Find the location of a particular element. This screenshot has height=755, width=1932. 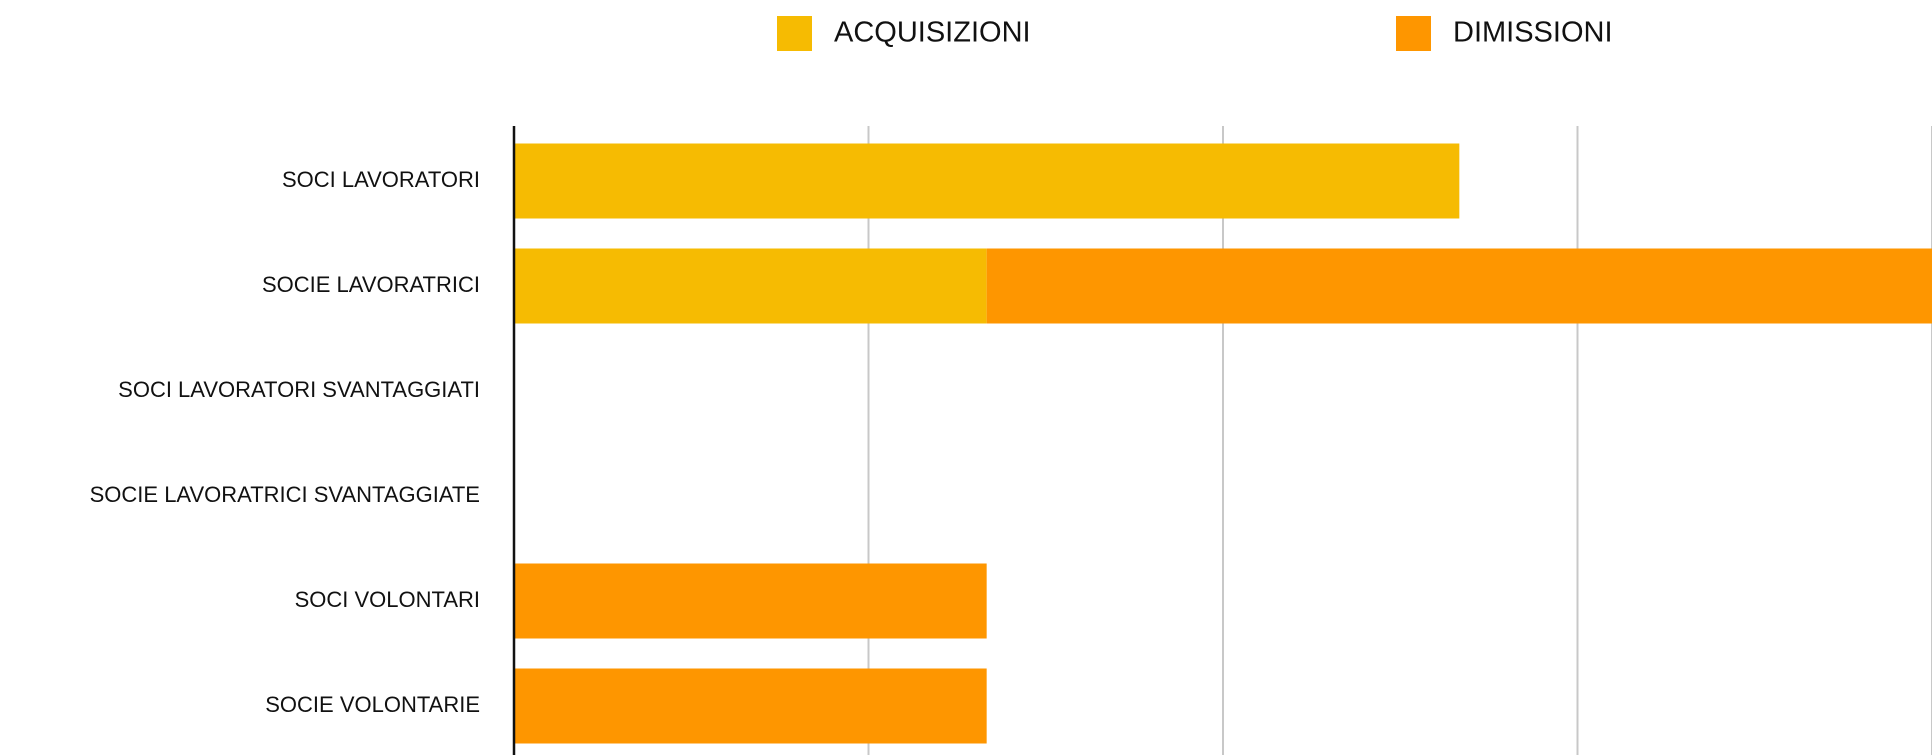

y-tick-label: SOCI VOLONTARI is located at coordinates (387, 599).